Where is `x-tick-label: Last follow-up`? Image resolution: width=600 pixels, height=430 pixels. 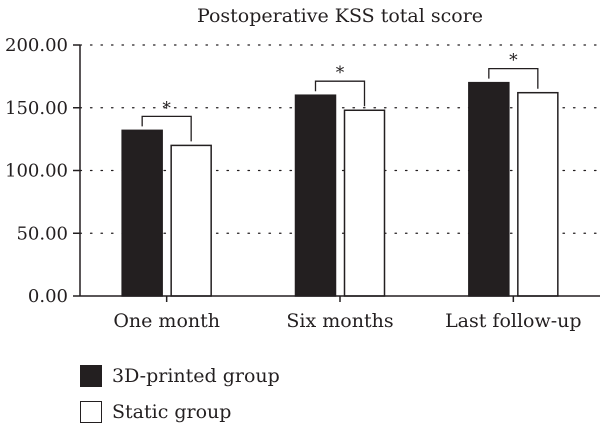 x-tick-label: Last follow-up is located at coordinates (513, 321).